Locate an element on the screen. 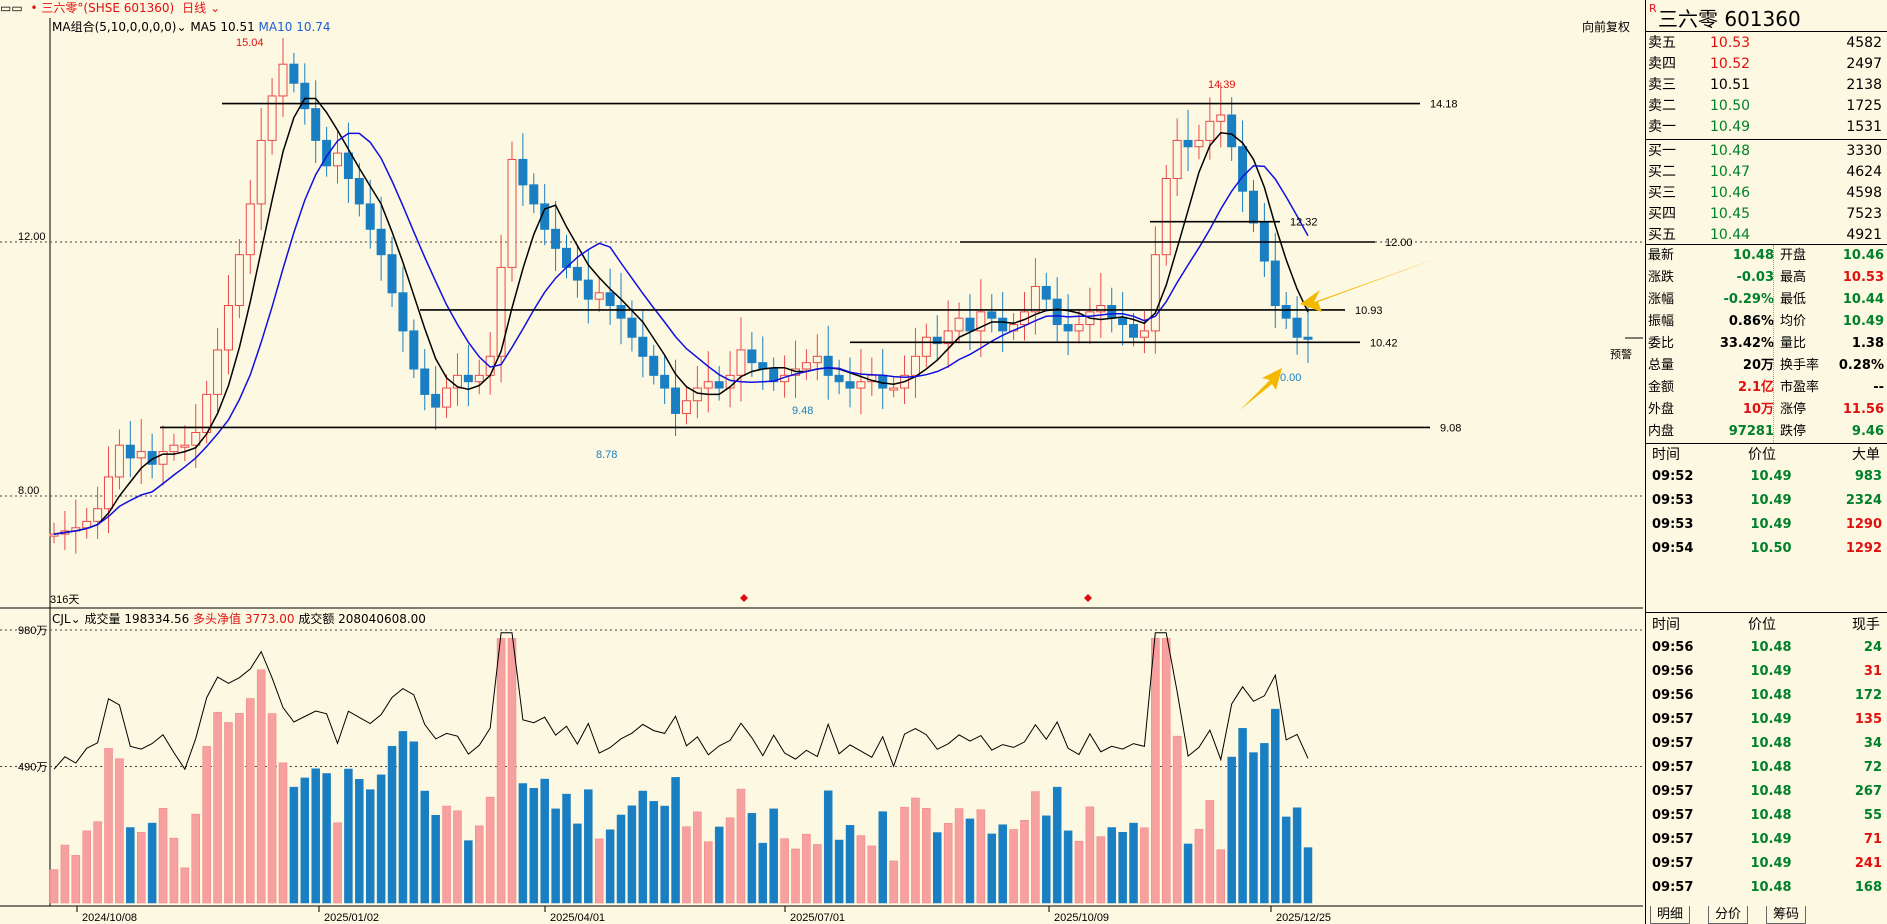 The image size is (1887, 924). ask-row: 卖五 10.53 4582 is located at coordinates (1767, 43).